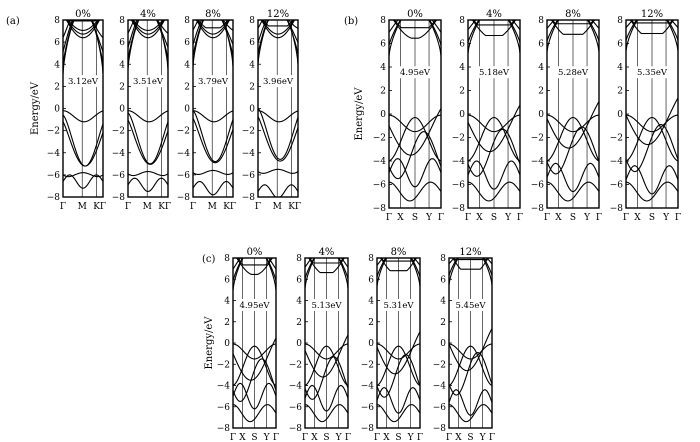  Describe the element at coordinates (13, 21) in the screenshot. I see `group-label: (a)` at that location.